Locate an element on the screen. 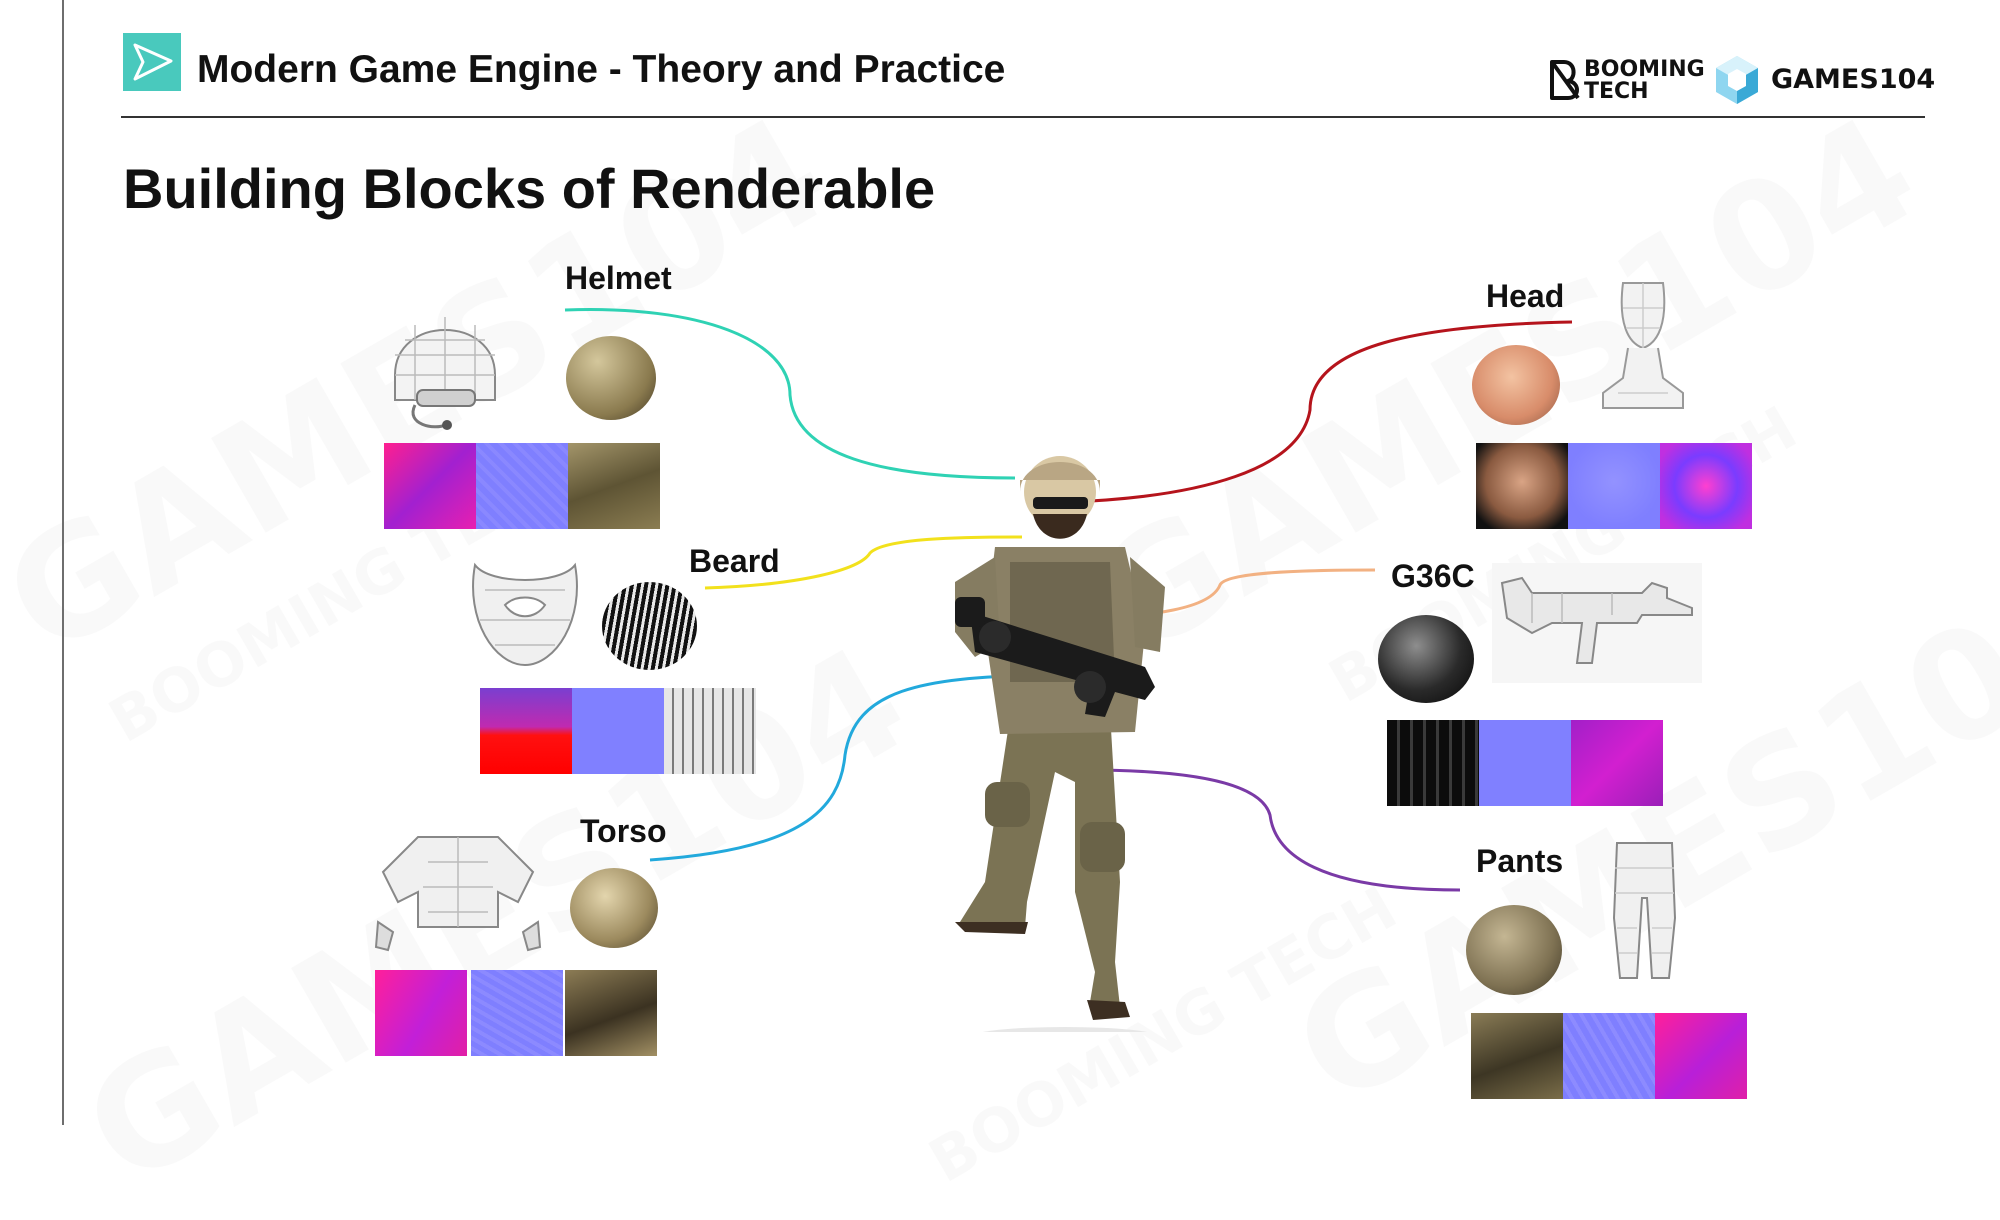 The image size is (2000, 1220). helmet-material-preview is located at coordinates (611, 378).